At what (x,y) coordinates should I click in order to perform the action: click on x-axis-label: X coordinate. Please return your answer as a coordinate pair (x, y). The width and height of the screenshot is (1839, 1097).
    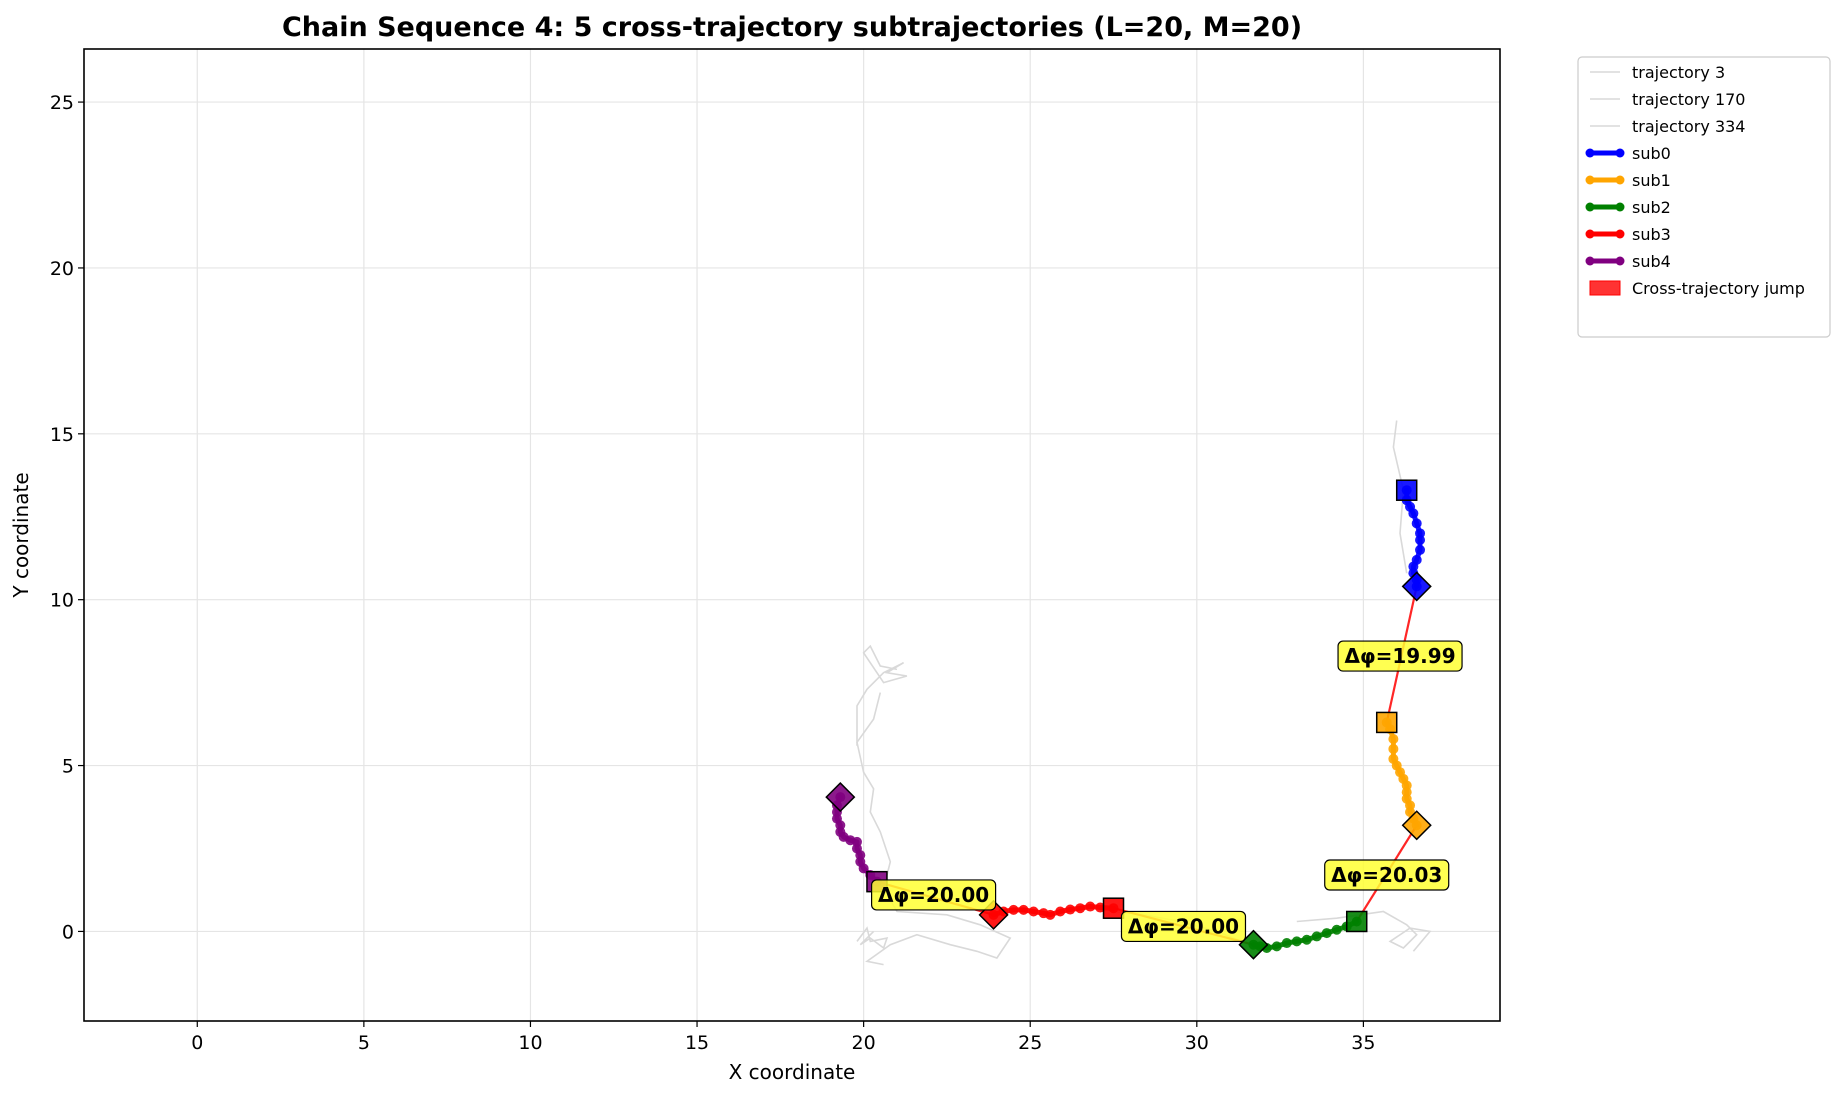
    Looking at the image, I should click on (792, 1072).